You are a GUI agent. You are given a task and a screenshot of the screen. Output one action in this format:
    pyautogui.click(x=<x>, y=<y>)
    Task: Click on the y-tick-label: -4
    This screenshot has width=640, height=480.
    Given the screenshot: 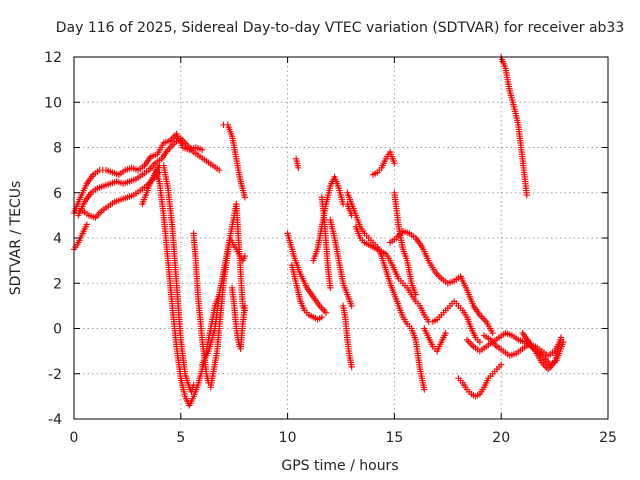 What is the action you would take?
    pyautogui.click(x=55, y=420)
    